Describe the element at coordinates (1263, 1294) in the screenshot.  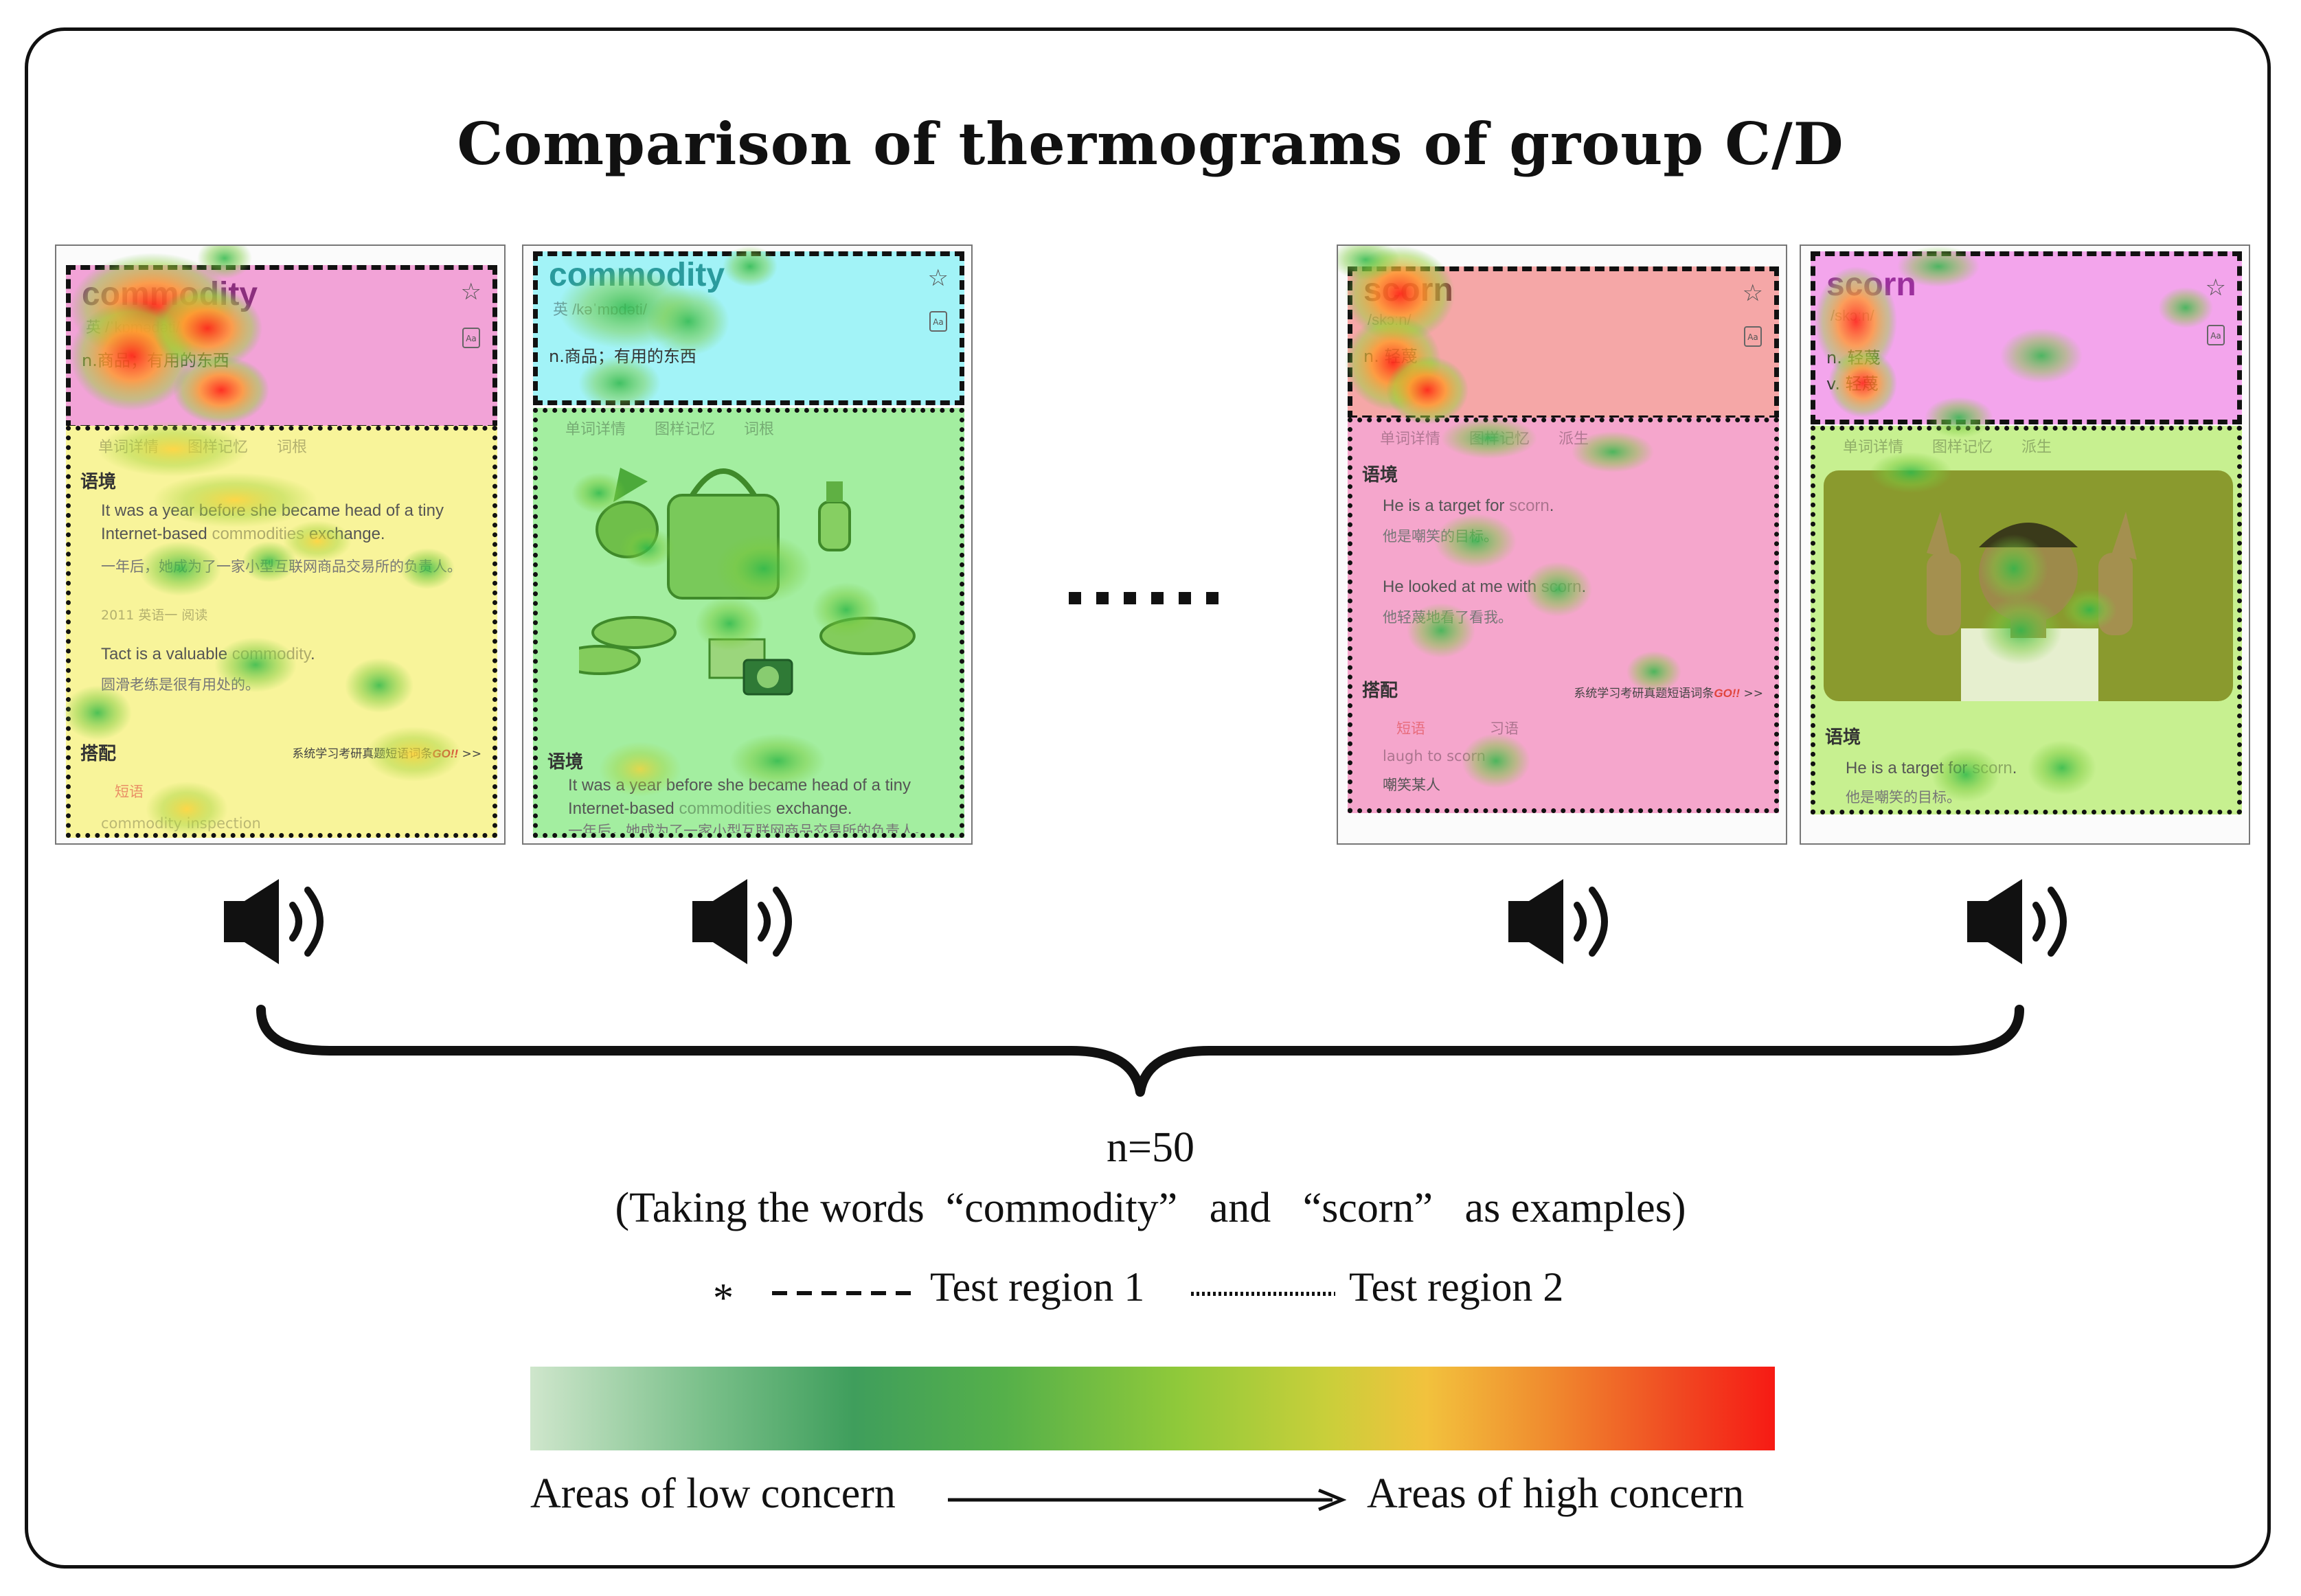
I see `legend-dotted-line` at that location.